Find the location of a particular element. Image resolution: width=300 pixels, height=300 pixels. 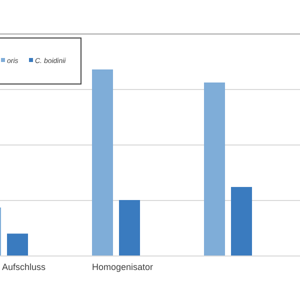

x-tick-label: Aufschluss is located at coordinates (24, 267).